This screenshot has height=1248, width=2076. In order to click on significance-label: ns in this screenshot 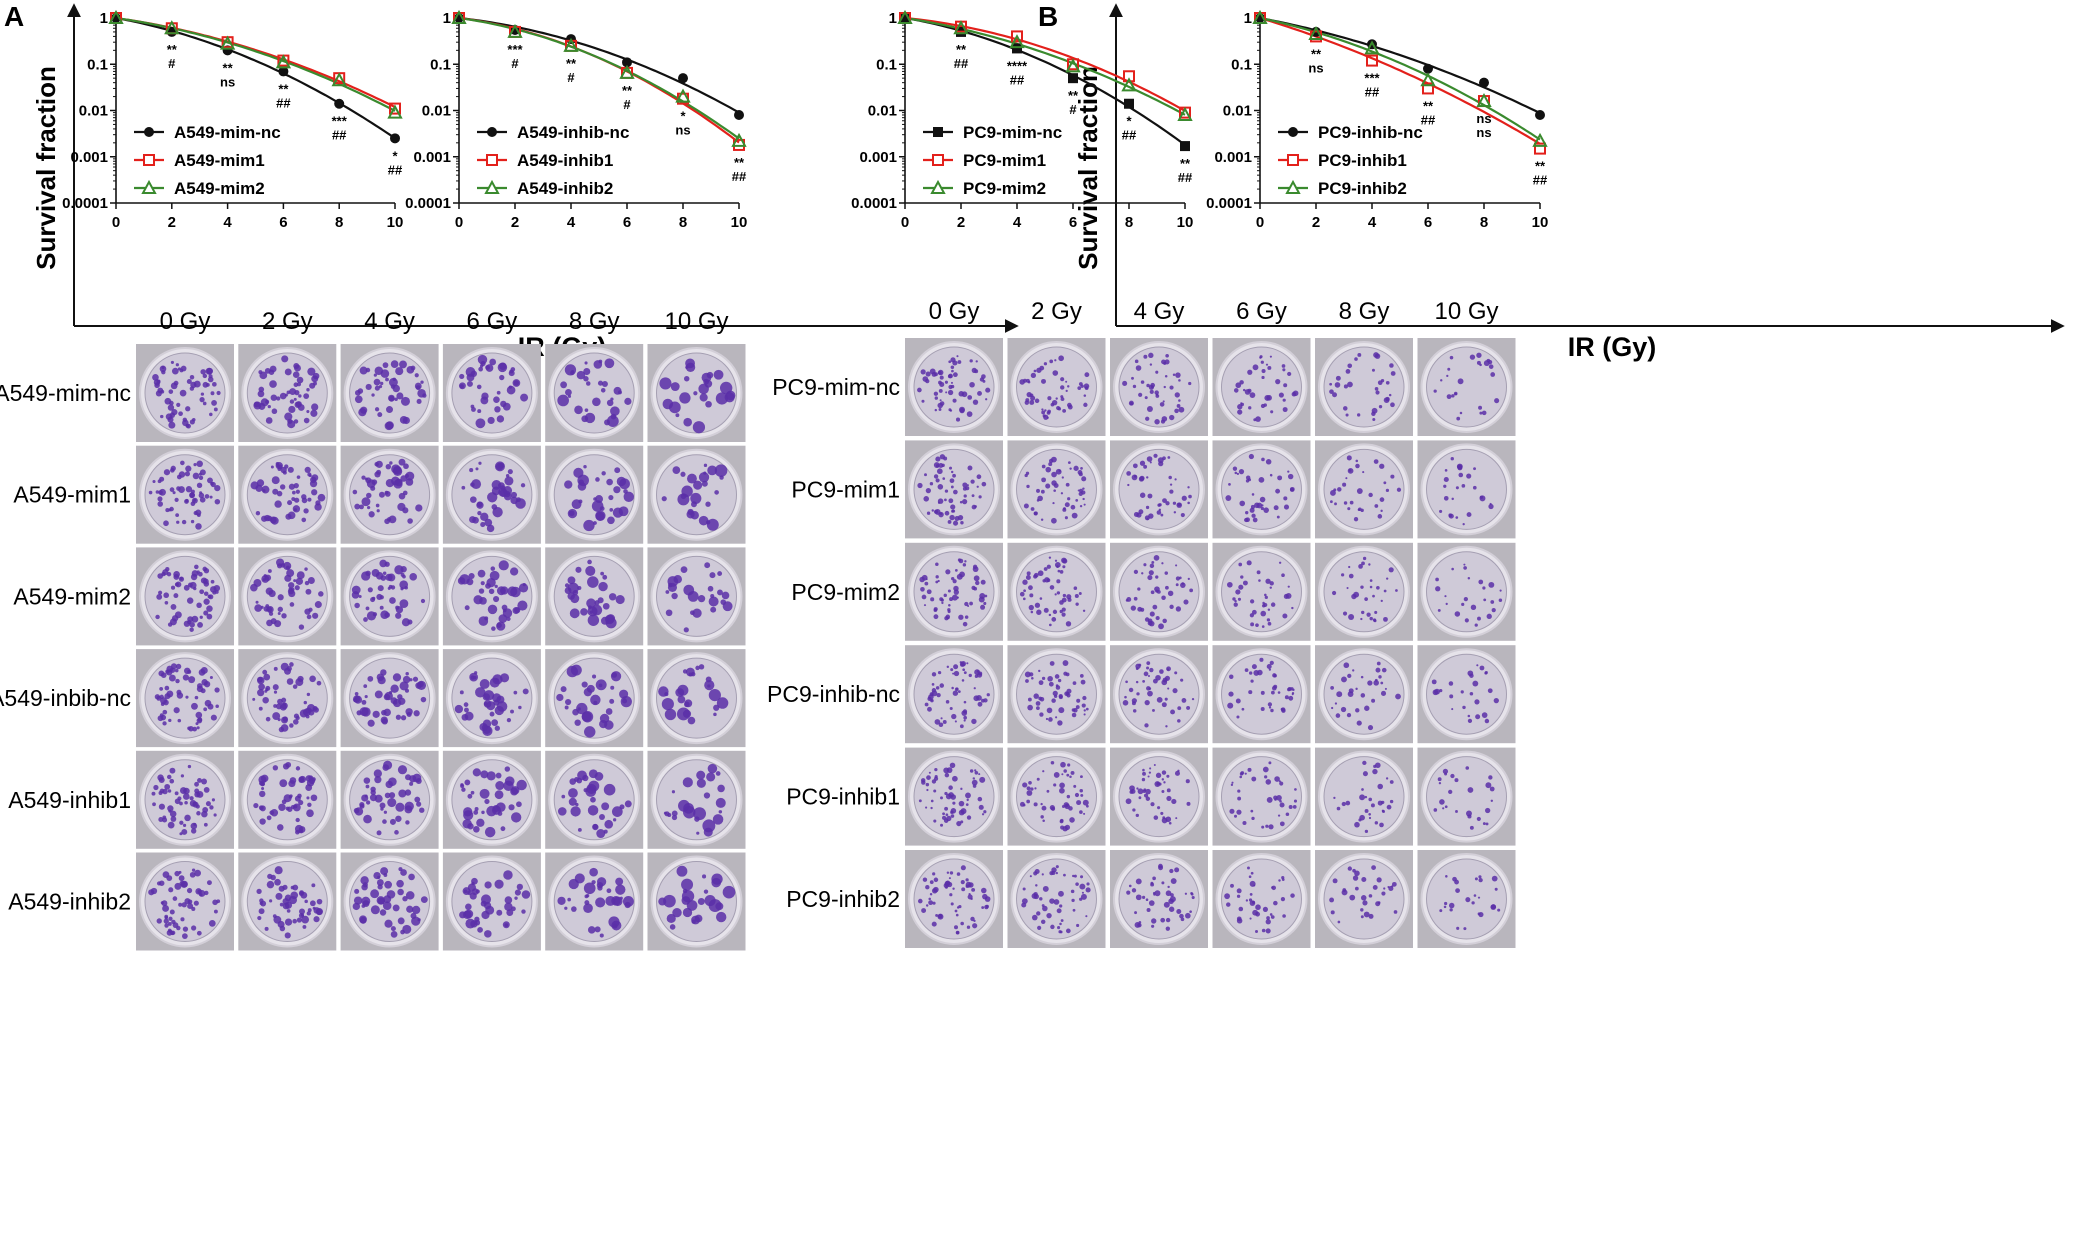, I will do `click(227, 81)`.